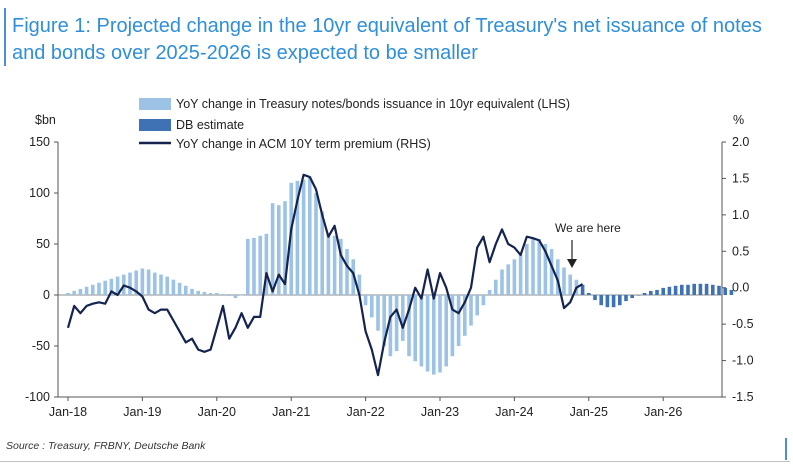 The height and width of the screenshot is (472, 793). Describe the element at coordinates (39, 193) in the screenshot. I see `left-tick-label: 100` at that location.